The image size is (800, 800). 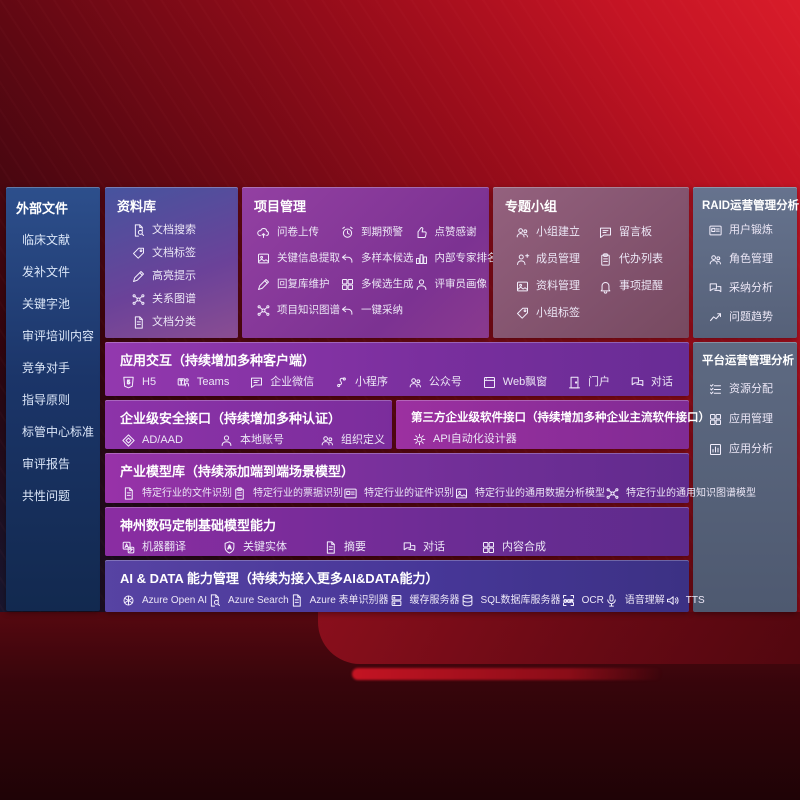 What do you see at coordinates (175, 600) in the screenshot?
I see `service-label: Azure Open AI` at bounding box center [175, 600].